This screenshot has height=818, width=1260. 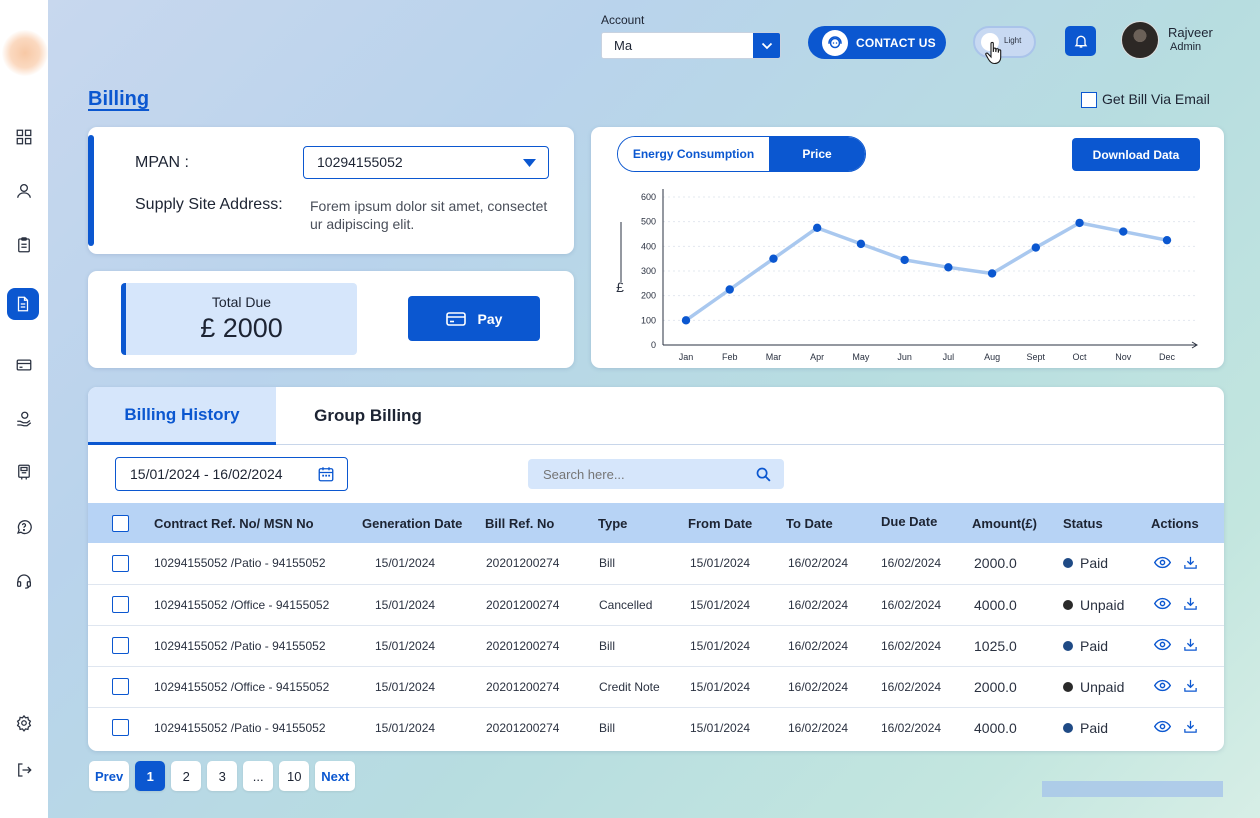 I want to click on amount-cell: 2000.0, so click(x=995, y=563).